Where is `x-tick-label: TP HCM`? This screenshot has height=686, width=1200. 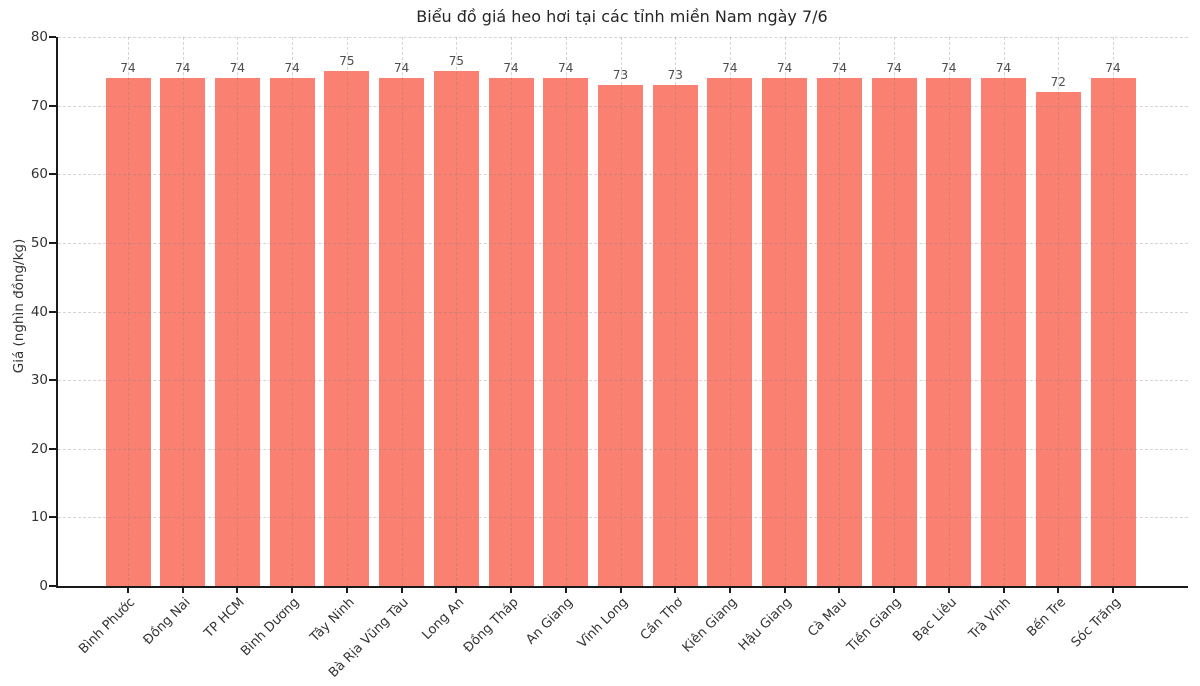
x-tick-label: TP HCM is located at coordinates (225, 618).